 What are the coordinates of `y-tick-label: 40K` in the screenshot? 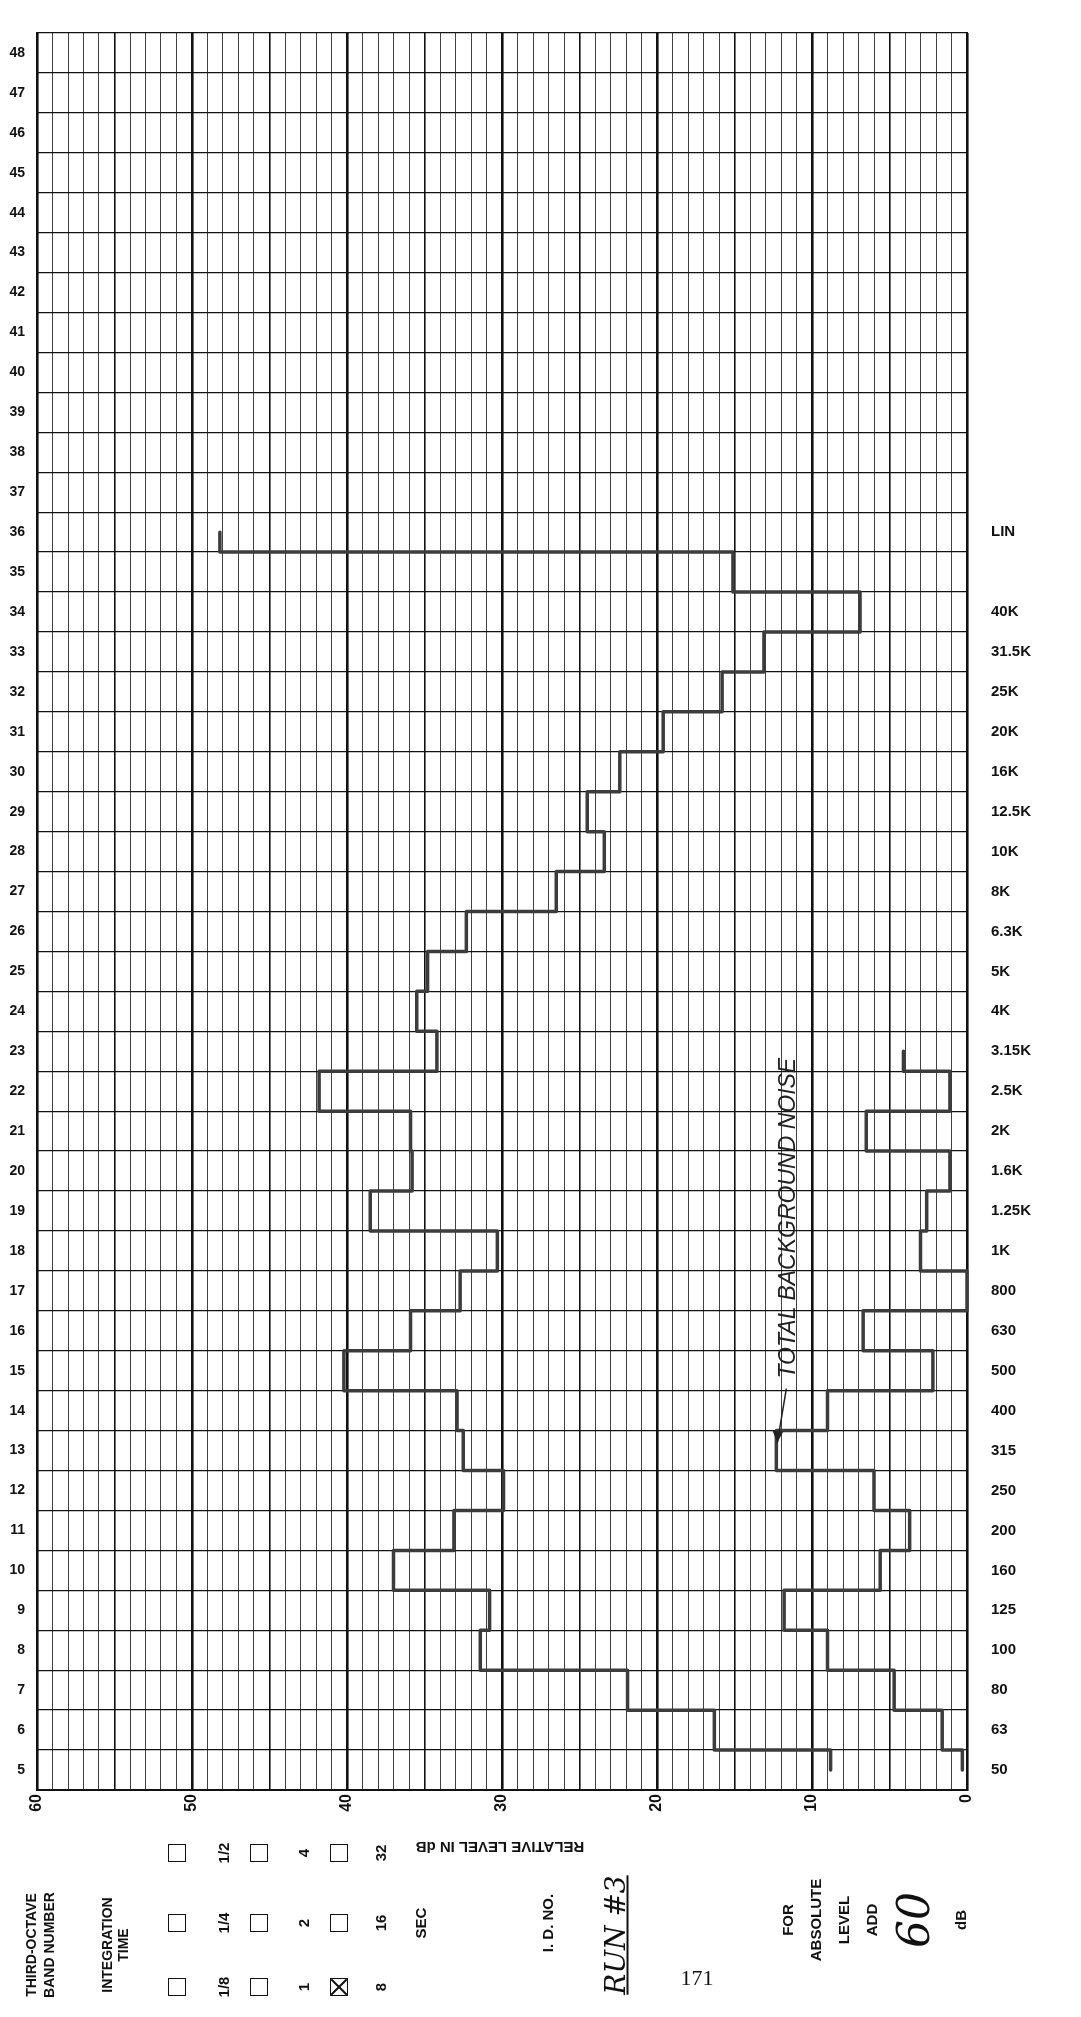 It's located at (1005, 611).